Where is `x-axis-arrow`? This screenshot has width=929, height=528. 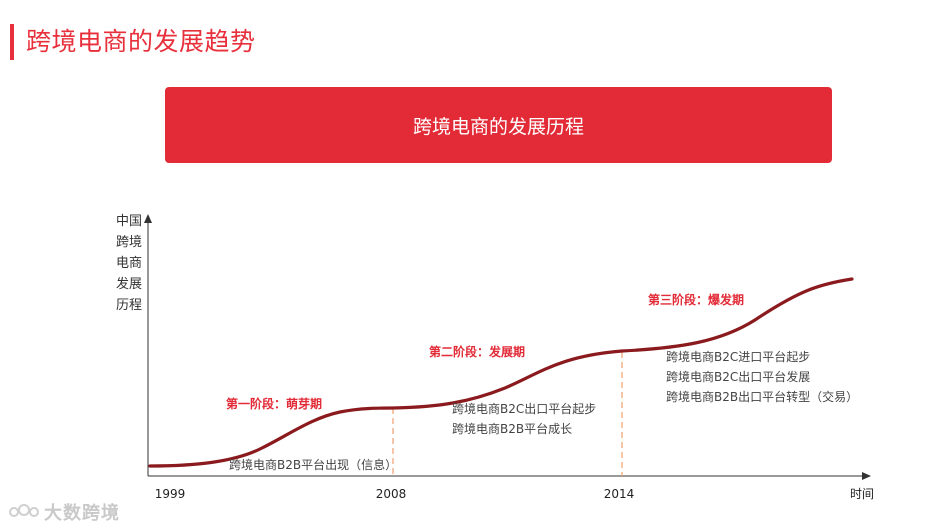
x-axis-arrow is located at coordinates (866, 476).